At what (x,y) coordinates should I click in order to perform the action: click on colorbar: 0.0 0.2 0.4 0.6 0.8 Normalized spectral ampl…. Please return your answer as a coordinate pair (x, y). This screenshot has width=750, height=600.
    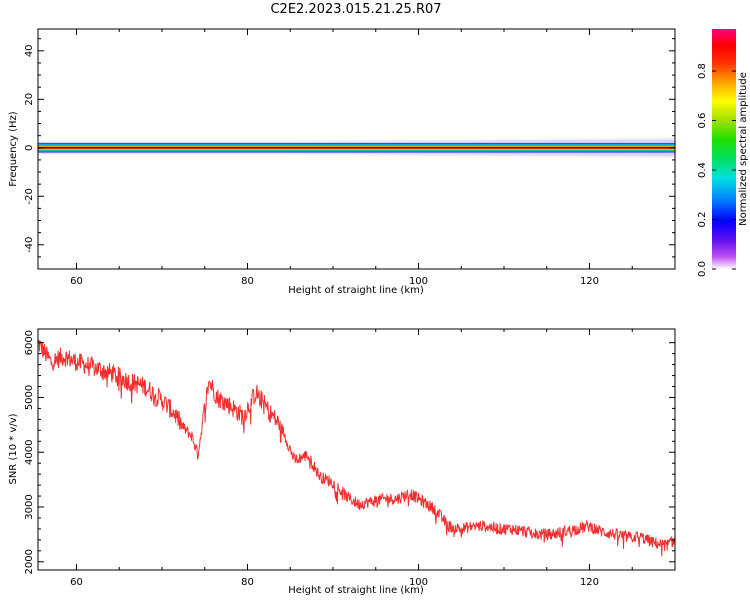
    Looking at the image, I should click on (723, 153).